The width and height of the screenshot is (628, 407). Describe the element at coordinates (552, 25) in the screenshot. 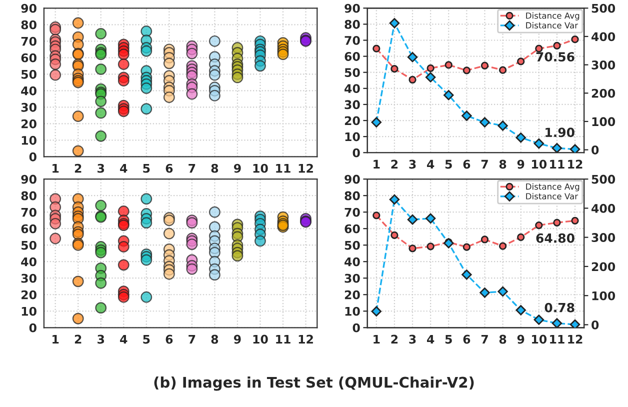

I see `legend-label: Distance Var` at that location.